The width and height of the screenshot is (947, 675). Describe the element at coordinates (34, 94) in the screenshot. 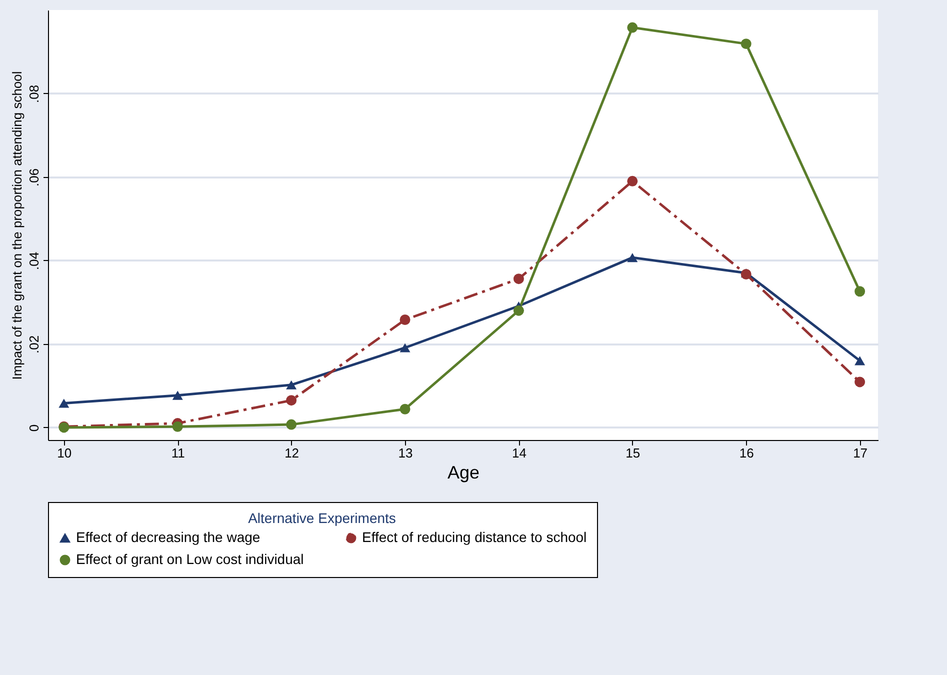

I see `y-tick-label: .08` at that location.